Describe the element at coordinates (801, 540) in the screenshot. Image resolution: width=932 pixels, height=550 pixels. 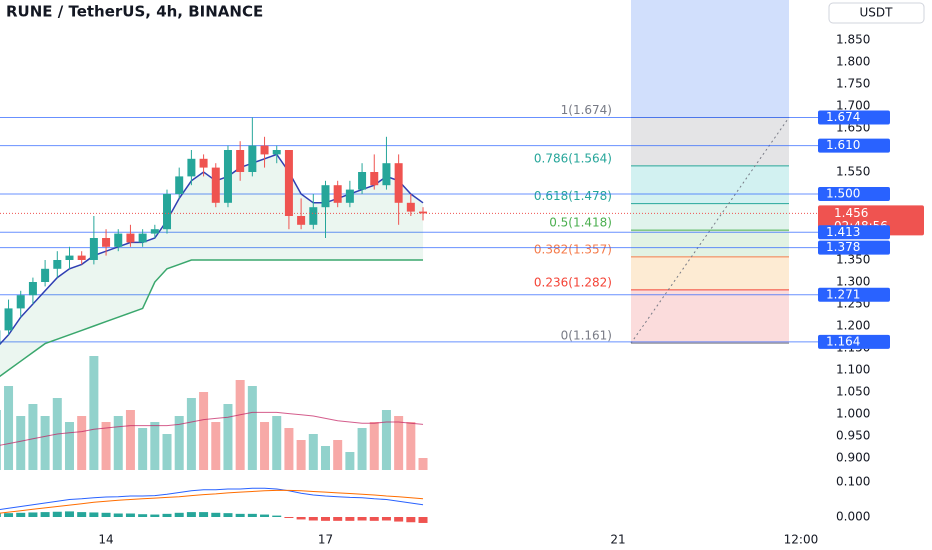
I see `x-tick-label: 12:00` at that location.